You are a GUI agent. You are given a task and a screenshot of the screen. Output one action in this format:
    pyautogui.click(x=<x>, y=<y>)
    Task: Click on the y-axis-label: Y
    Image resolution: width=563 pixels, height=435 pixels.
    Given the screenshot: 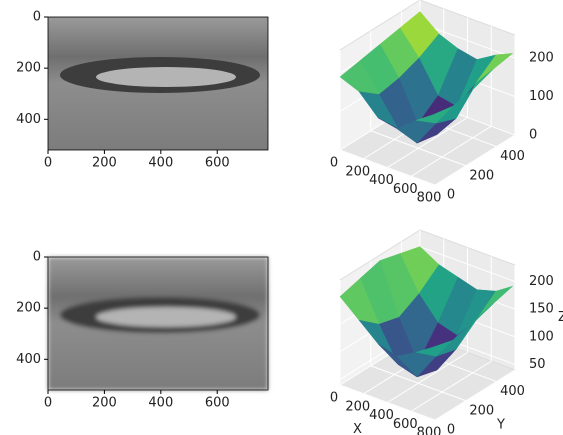 What is the action you would take?
    pyautogui.click(x=500, y=425)
    